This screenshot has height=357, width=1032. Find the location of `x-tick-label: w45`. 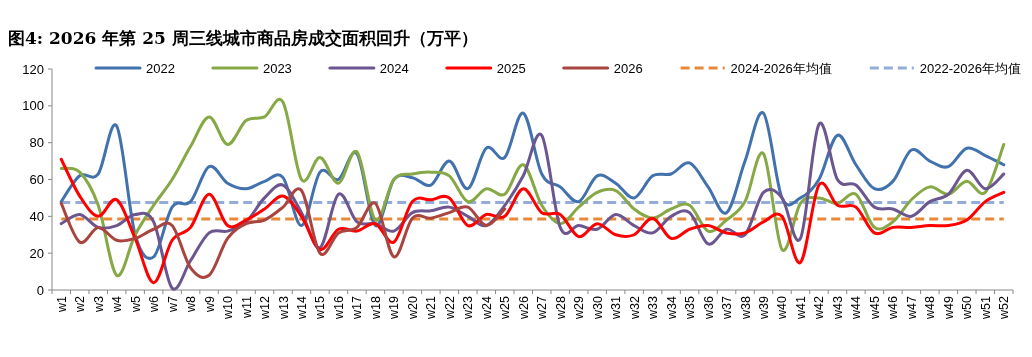

x-tick-label: w45 is located at coordinates (874, 307).